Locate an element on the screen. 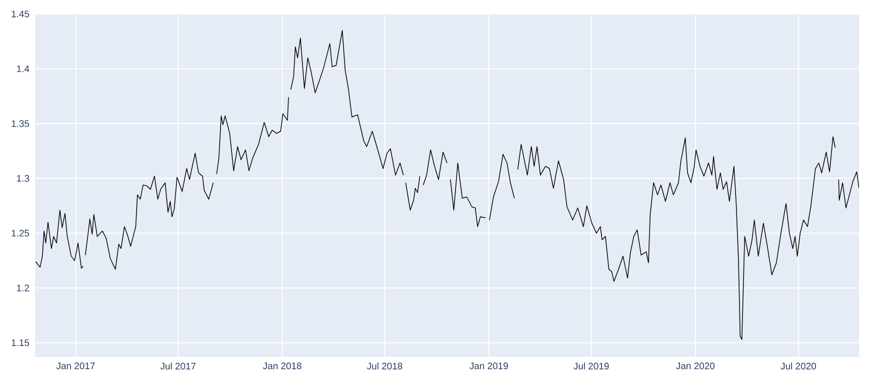 The width and height of the screenshot is (874, 383). y-tick-label: 1.45 is located at coordinates (21, 14).